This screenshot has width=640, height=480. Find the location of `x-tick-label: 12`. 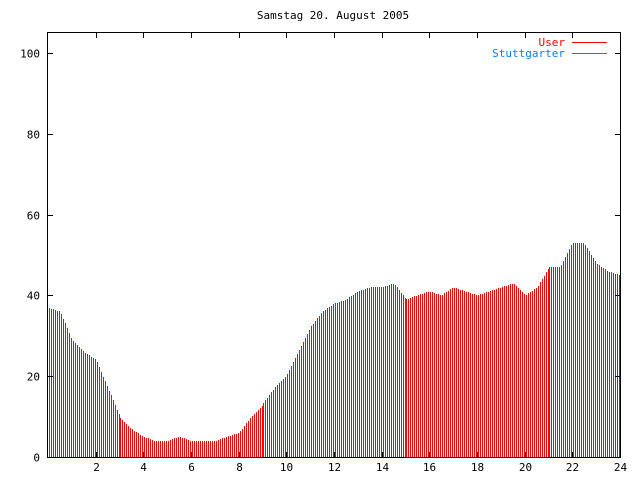

x-tick-label: 12 is located at coordinates (334, 467).